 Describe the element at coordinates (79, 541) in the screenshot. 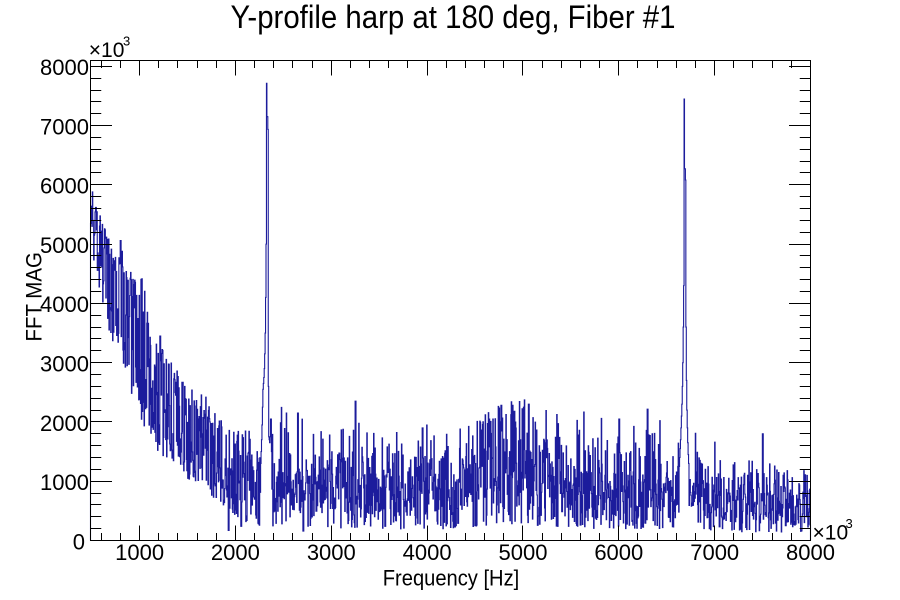

I see `svg-text: 0` at that location.